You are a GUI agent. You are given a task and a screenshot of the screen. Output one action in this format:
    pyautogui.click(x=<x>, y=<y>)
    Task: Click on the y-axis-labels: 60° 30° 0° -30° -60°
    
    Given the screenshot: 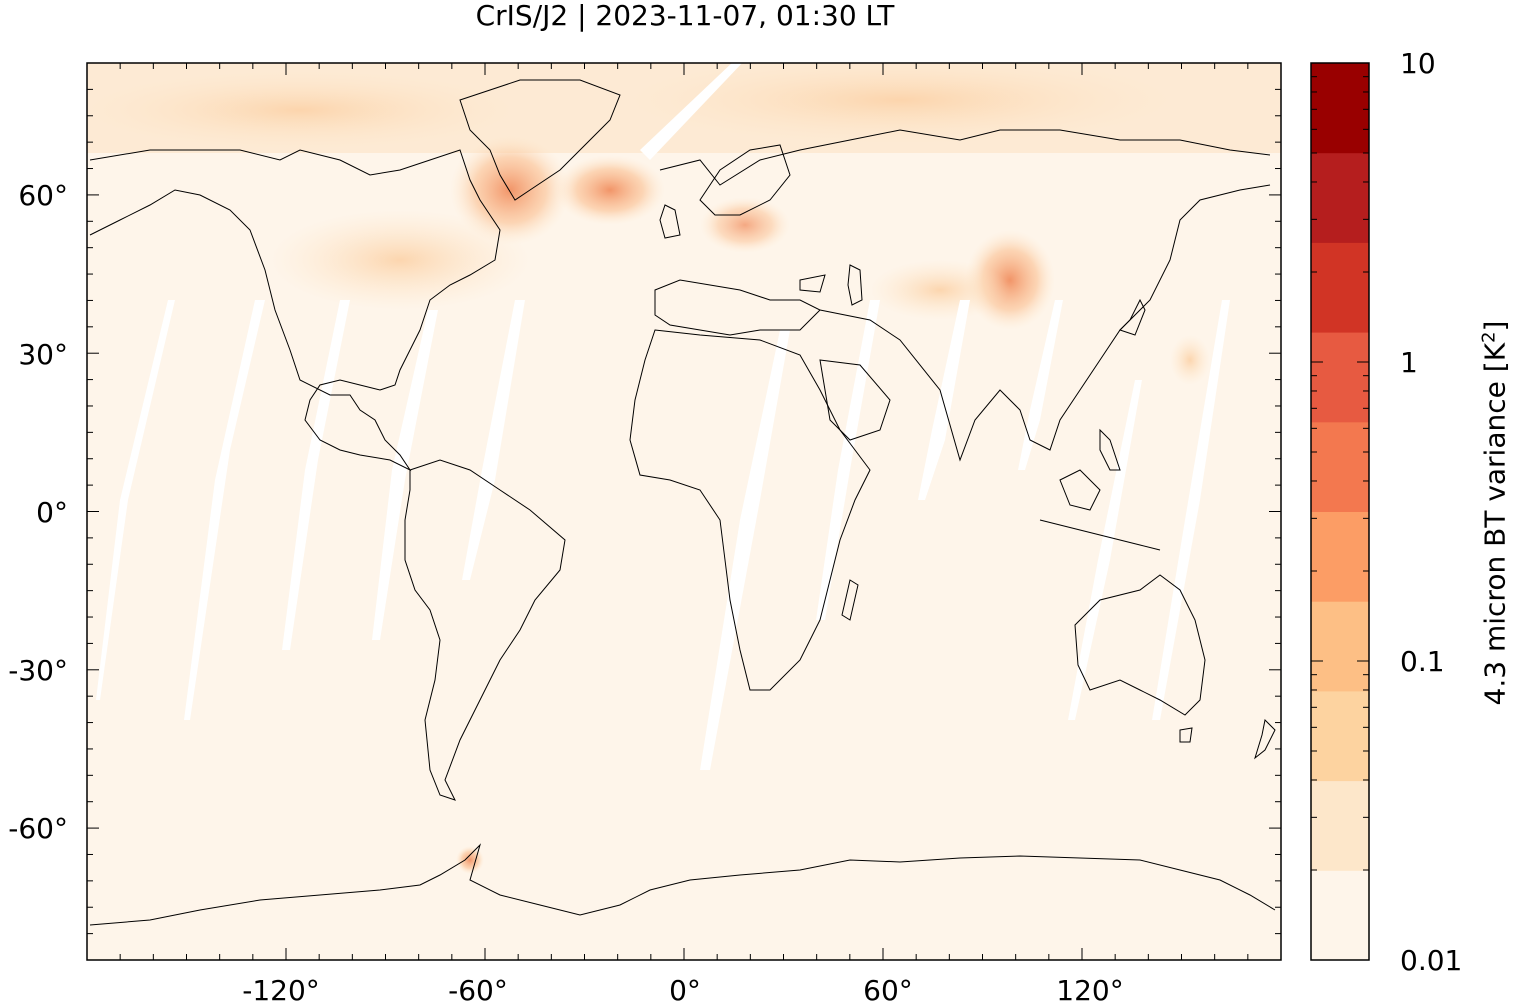 What is the action you would take?
    pyautogui.click(x=38, y=512)
    